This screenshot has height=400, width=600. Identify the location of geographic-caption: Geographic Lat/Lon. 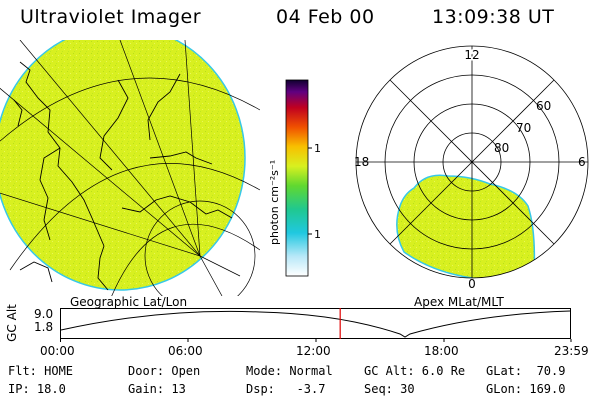
(129, 302).